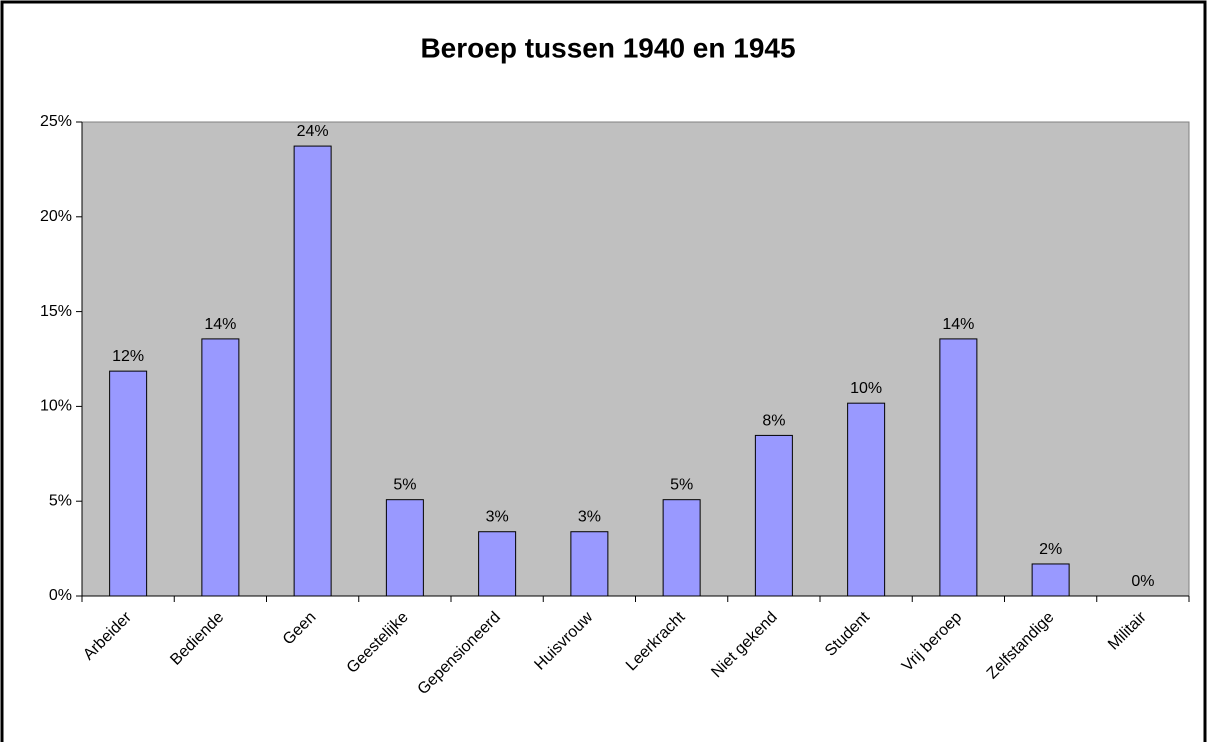 Image resolution: width=1211 pixels, height=742 pixels. I want to click on value-label: 0%, so click(1142, 581).